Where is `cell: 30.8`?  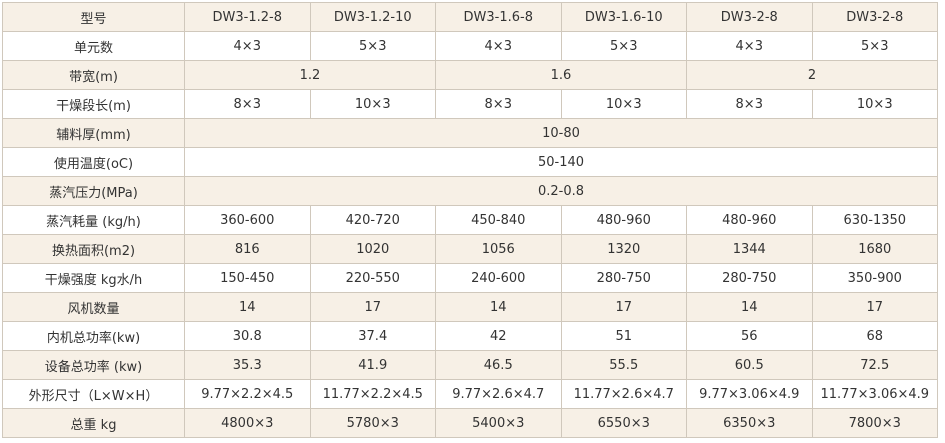 cell: 30.8 is located at coordinates (247, 336).